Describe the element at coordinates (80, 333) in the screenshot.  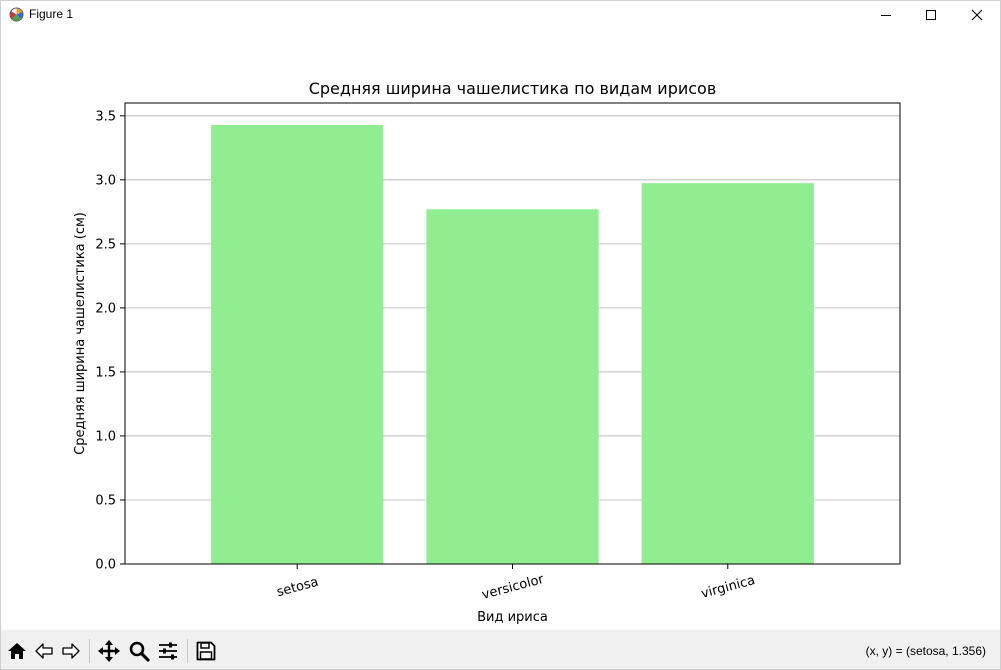
I see `y-axis-label: Средняя ширина чашелистика (см)` at that location.